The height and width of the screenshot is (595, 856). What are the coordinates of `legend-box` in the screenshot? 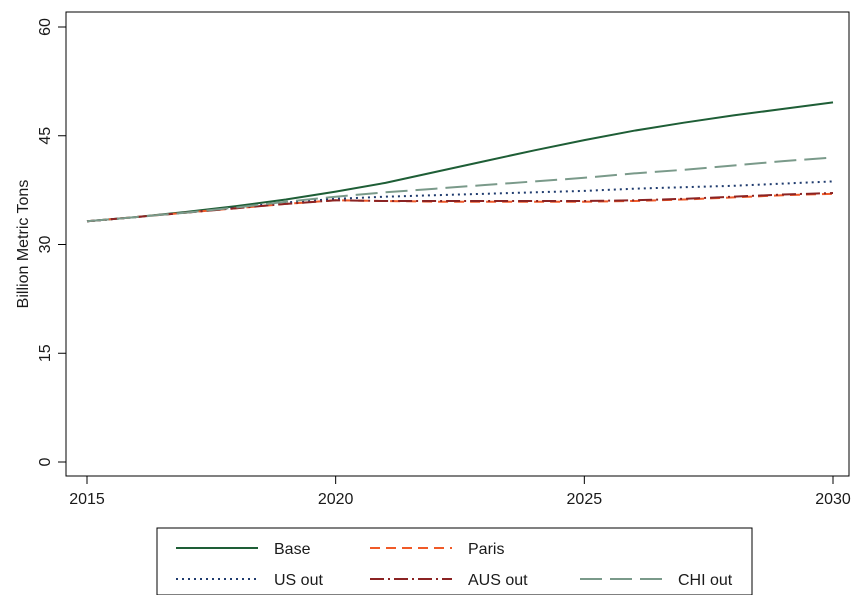 It's located at (454, 561).